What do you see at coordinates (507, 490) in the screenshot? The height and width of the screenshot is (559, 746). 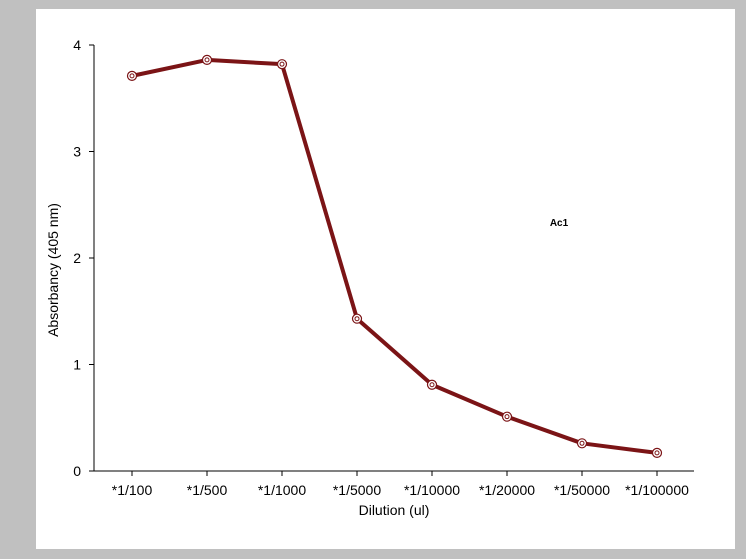 I see `x-tick-label: *1/20000` at bounding box center [507, 490].